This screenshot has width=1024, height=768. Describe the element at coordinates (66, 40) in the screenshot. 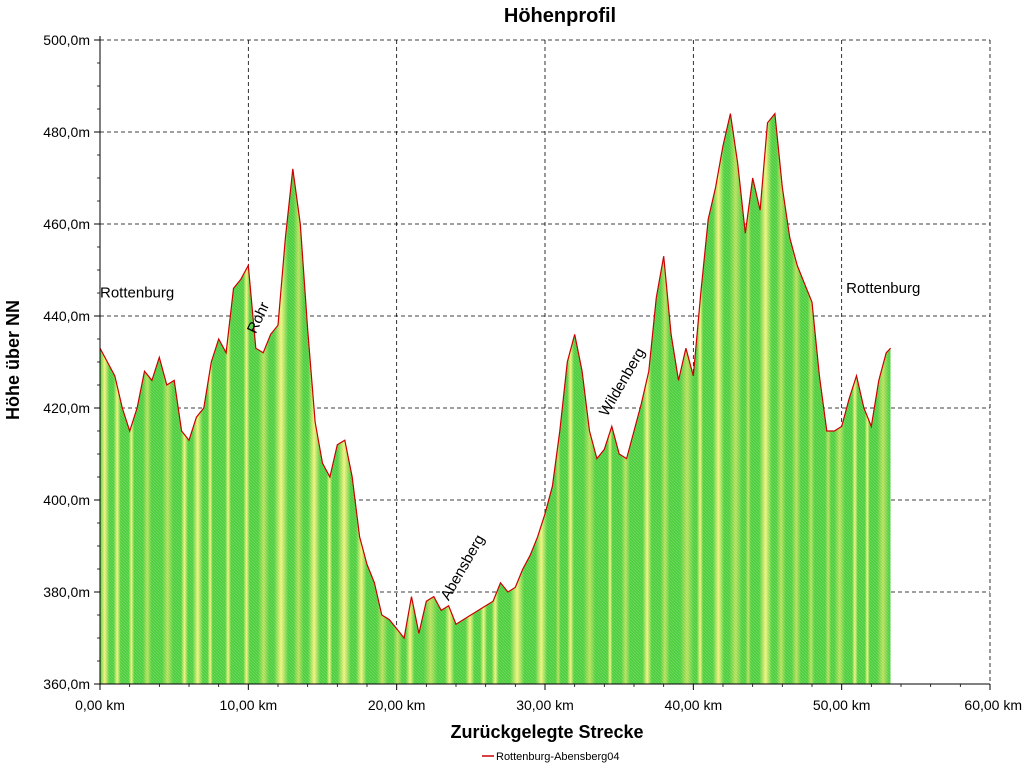

I see `y-tick-label: 500,0m` at that location.